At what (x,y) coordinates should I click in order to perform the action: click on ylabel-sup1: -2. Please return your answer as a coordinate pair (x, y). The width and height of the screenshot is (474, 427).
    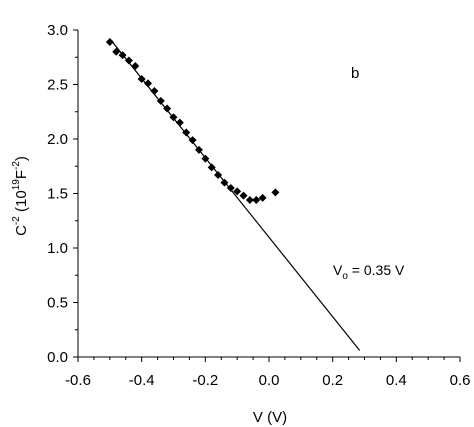
    Looking at the image, I should click on (16, 220).